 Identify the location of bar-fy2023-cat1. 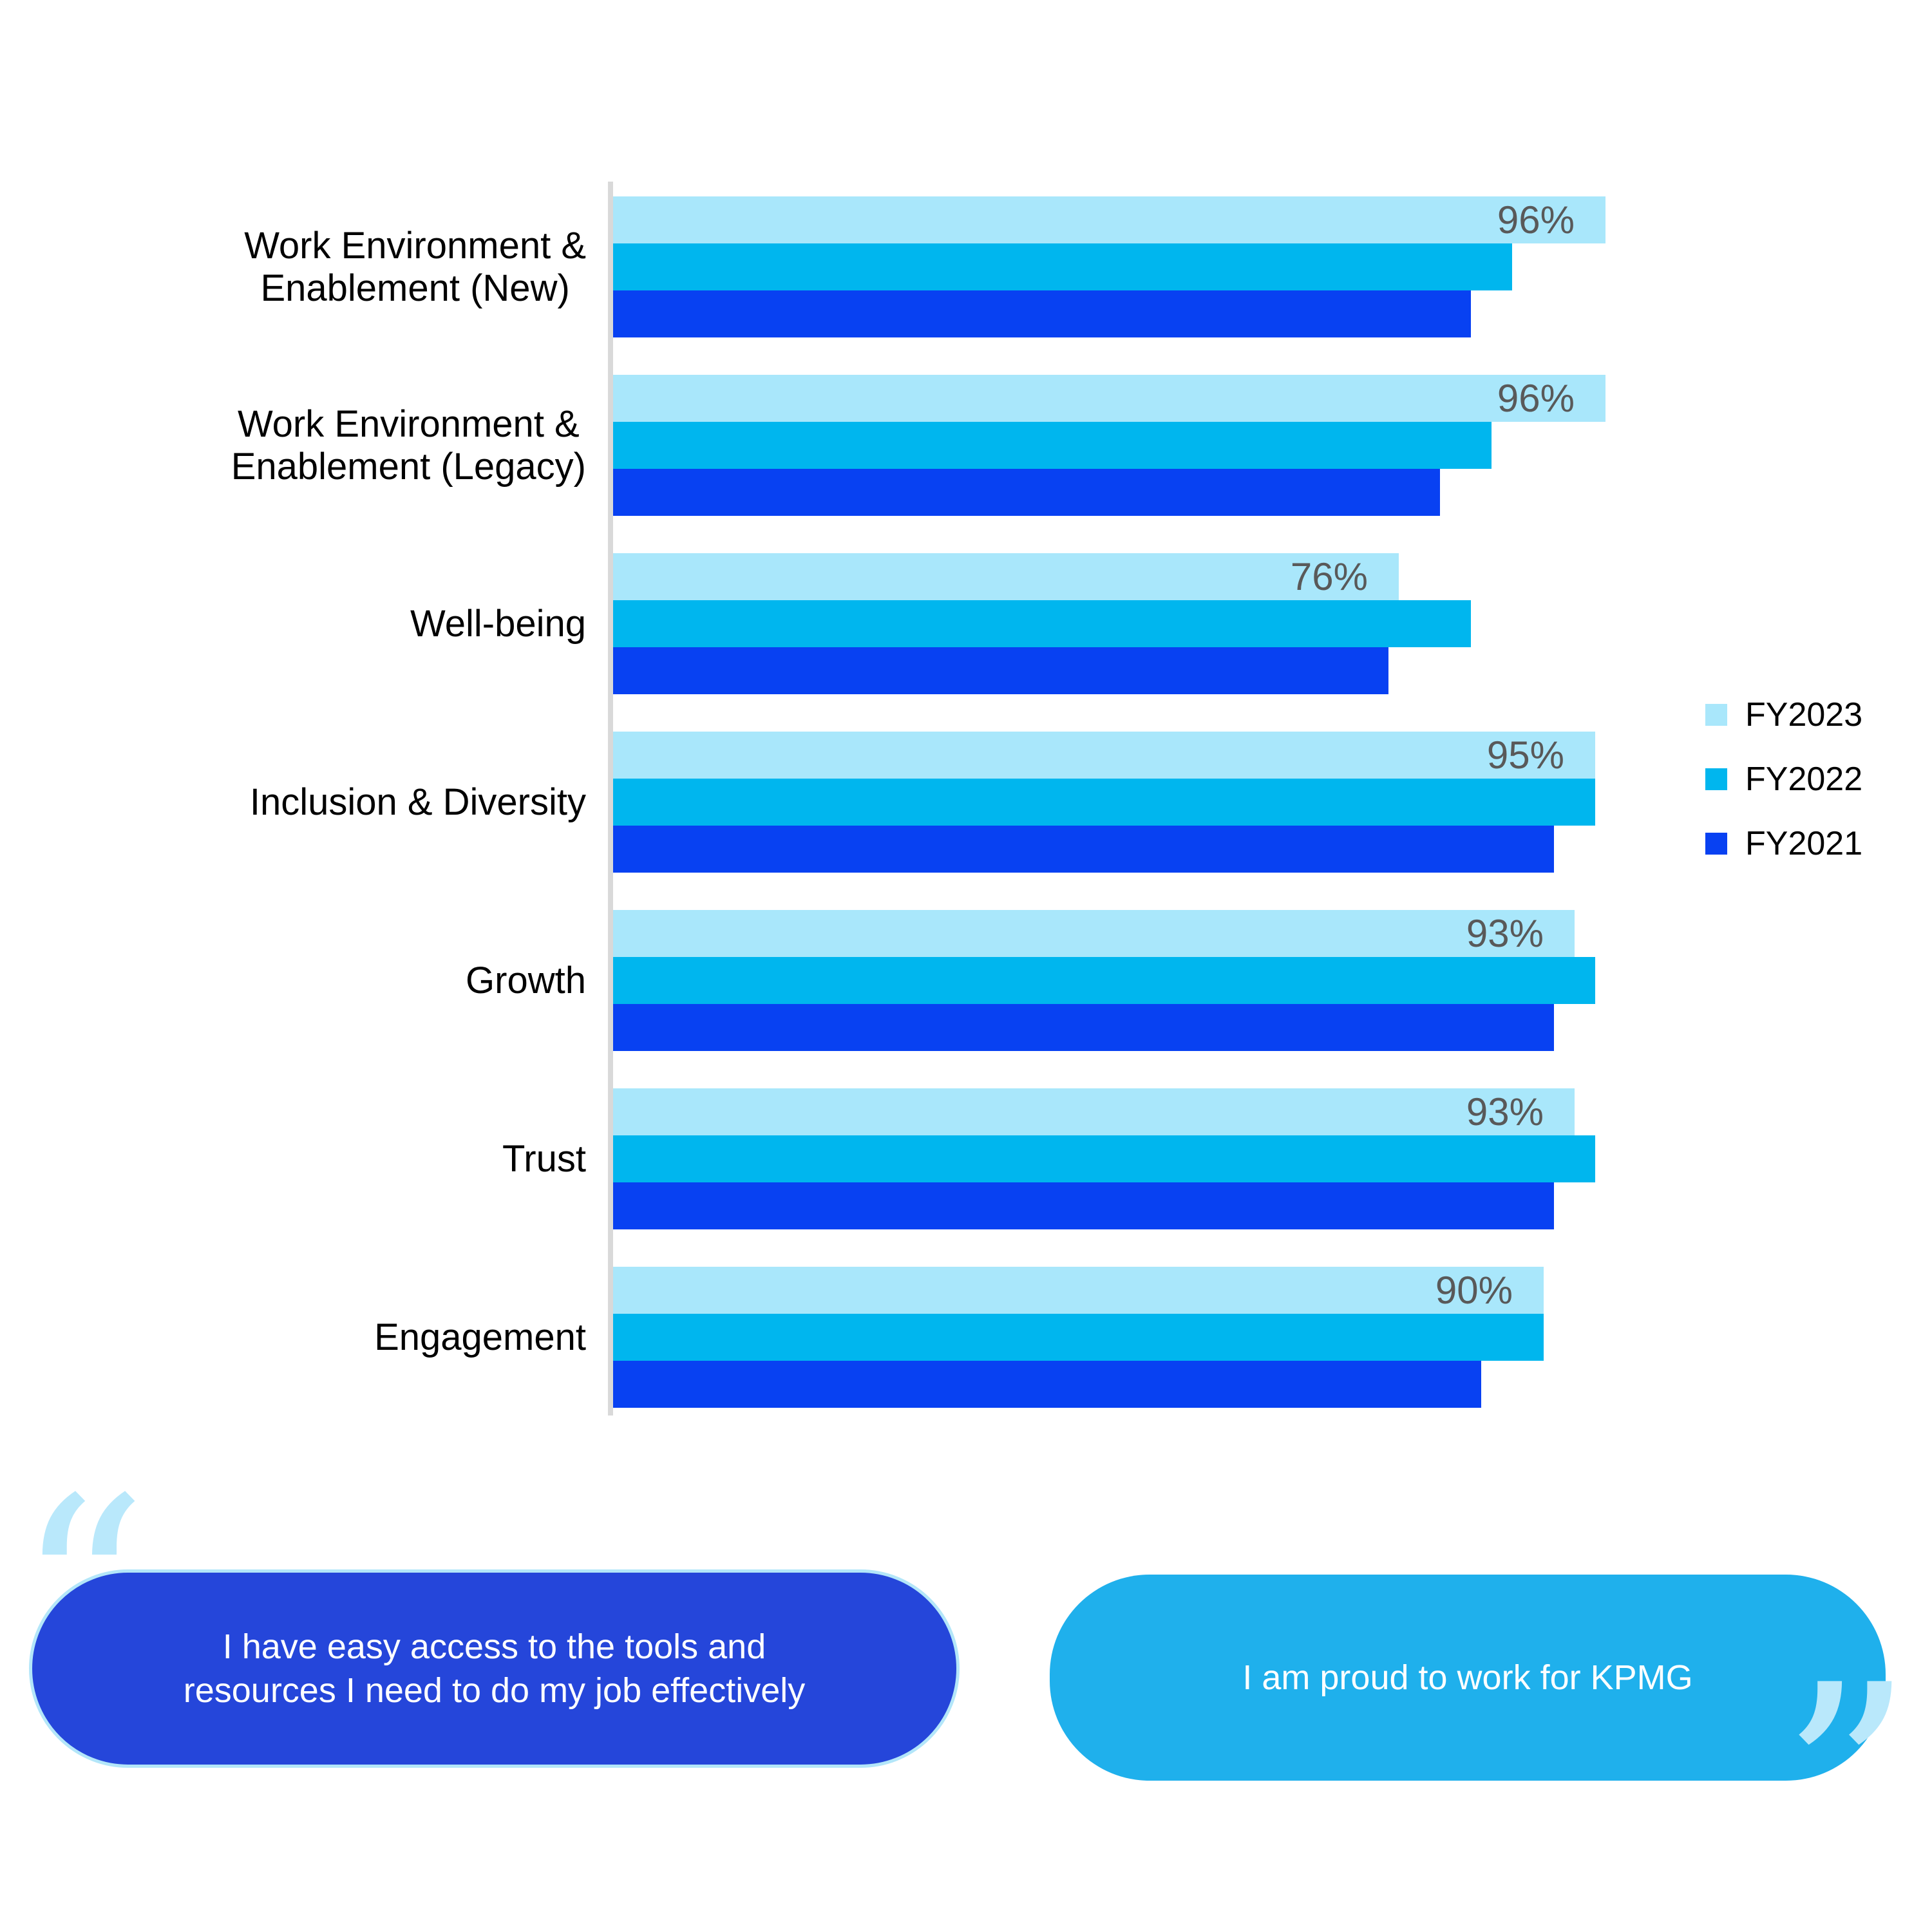
(1109, 399).